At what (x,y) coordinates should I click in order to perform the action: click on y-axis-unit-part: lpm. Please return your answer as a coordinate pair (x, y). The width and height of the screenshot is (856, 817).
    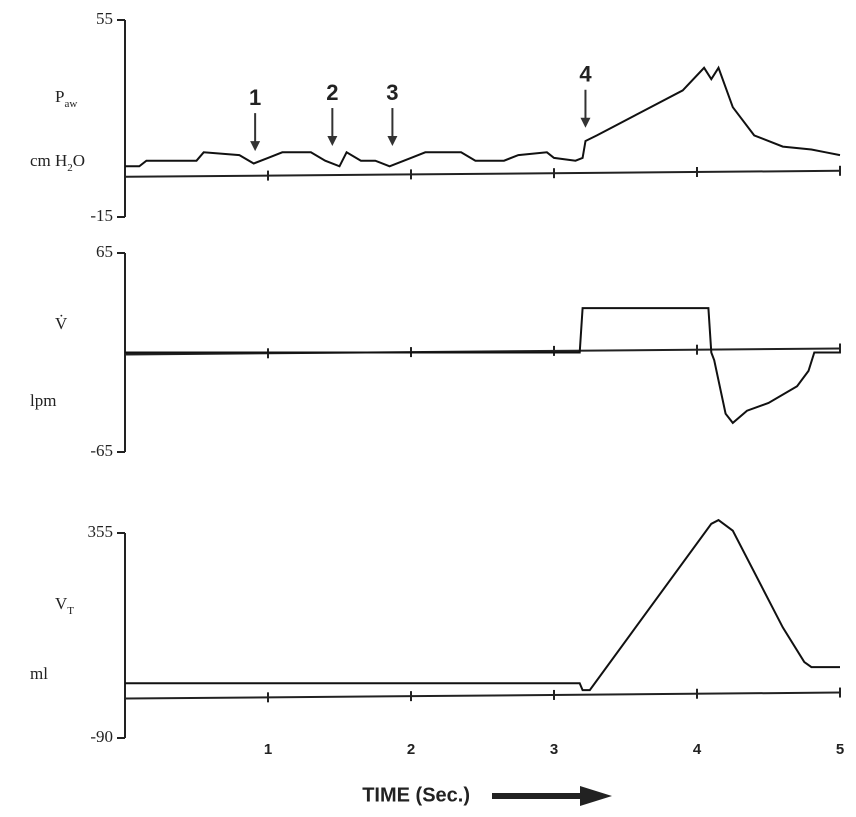
    Looking at the image, I should click on (43, 400).